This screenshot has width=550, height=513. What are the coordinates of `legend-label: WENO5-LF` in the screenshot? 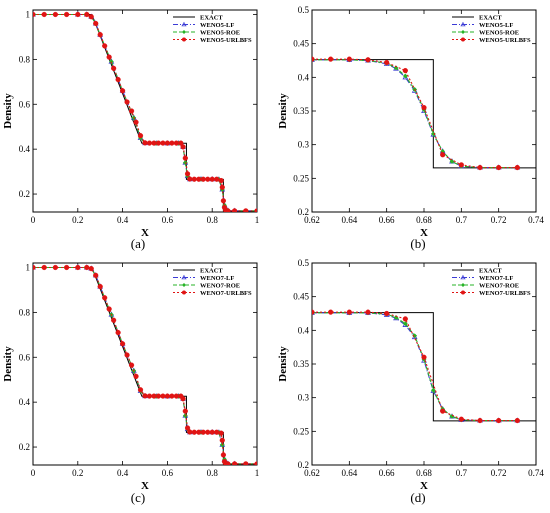 It's located at (496, 25).